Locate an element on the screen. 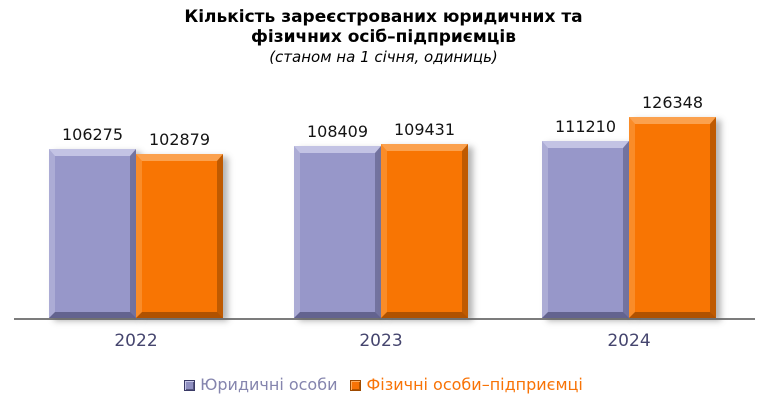 This screenshot has width=767, height=414. legend: Юридичні особи Фізичні особи–підприємці is located at coordinates (383, 385).